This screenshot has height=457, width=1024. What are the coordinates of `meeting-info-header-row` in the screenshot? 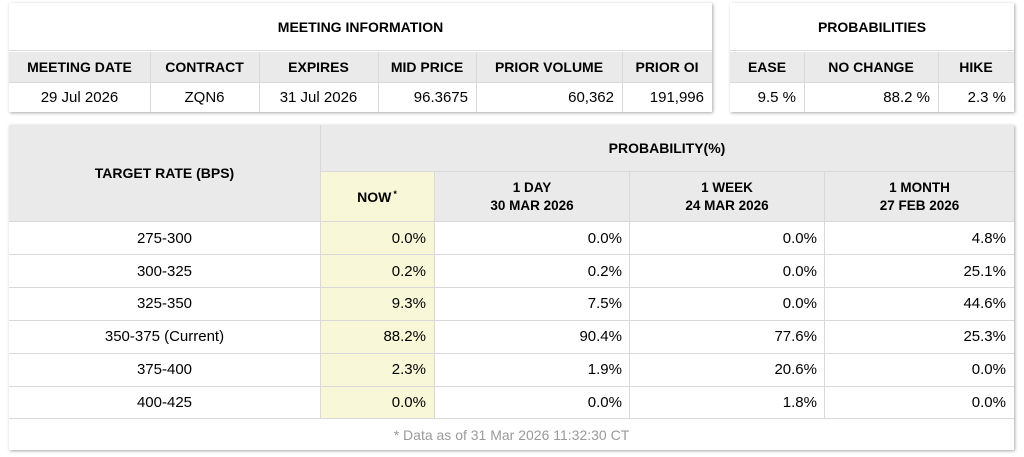 It's located at (360, 67).